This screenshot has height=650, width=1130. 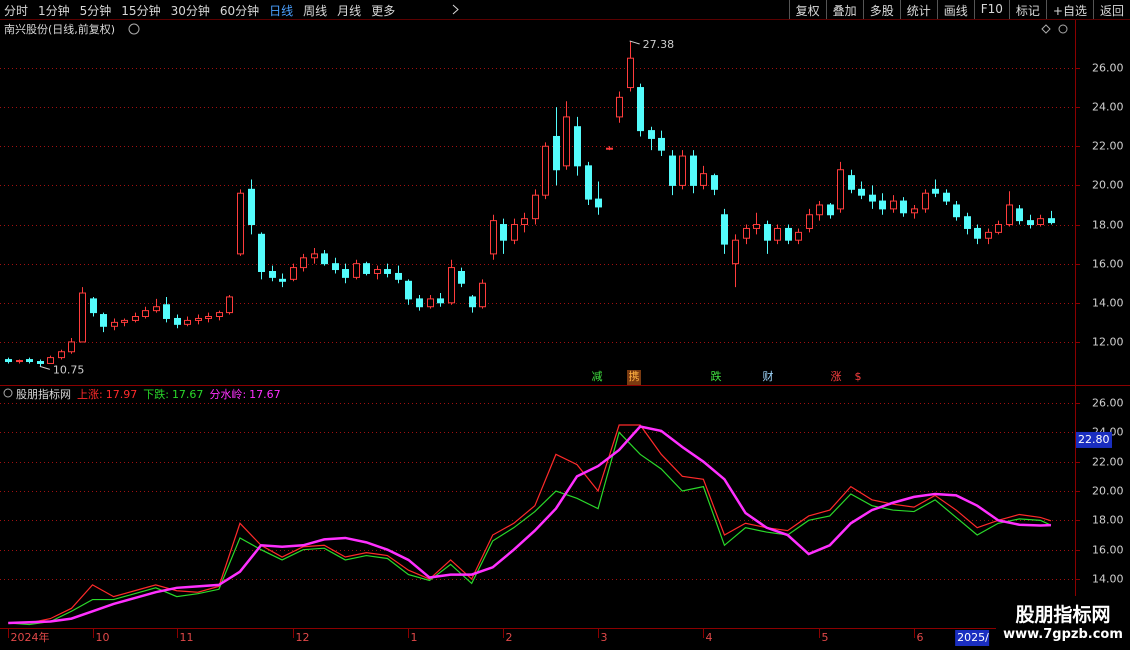 What do you see at coordinates (141, 11) in the screenshot?
I see `period-tab: 15分钟` at bounding box center [141, 11].